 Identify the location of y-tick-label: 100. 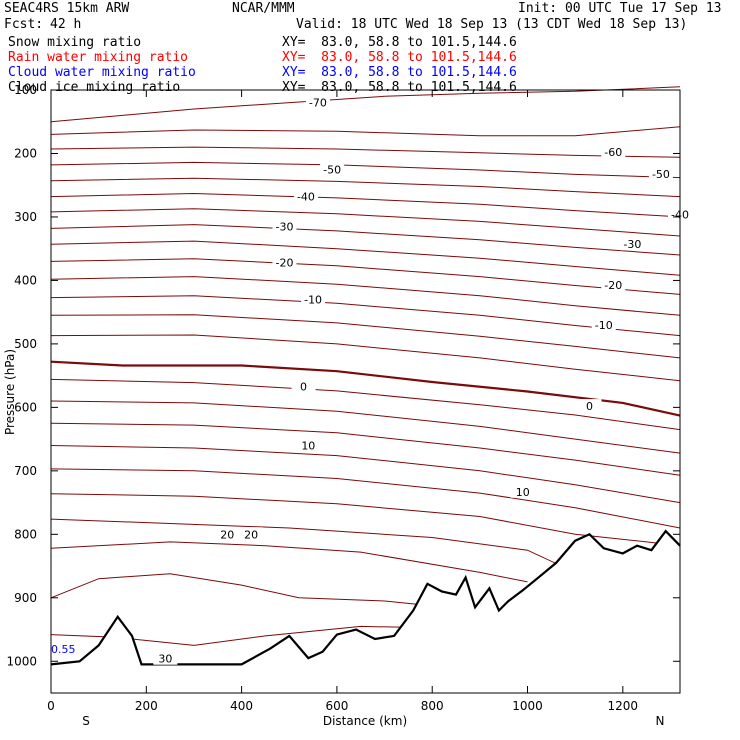
(25, 90).